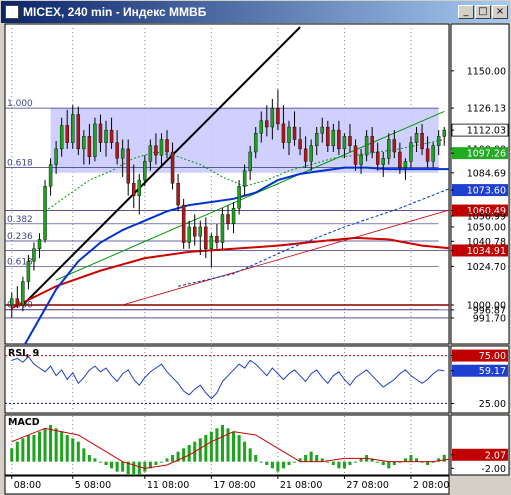 This screenshot has width=511, height=495. Describe the element at coordinates (483, 12) in the screenshot. I see `maximize-button: □` at that location.